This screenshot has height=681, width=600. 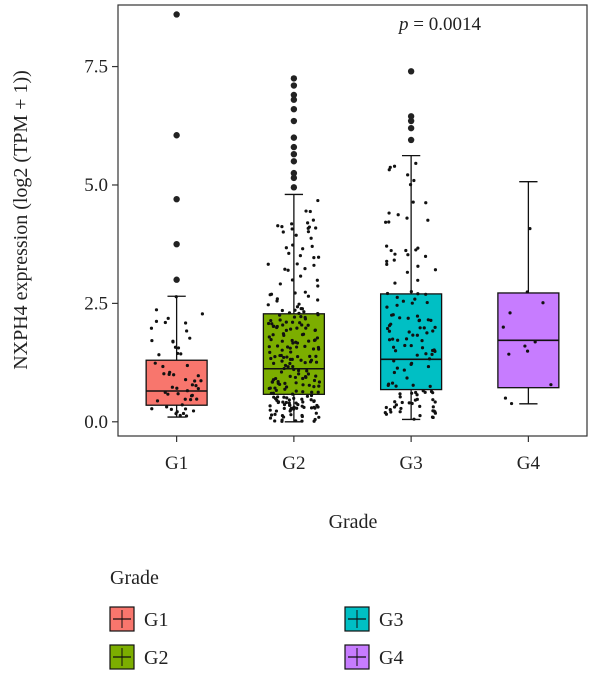 I want to click on x-tick-label: G4, so click(x=529, y=463).